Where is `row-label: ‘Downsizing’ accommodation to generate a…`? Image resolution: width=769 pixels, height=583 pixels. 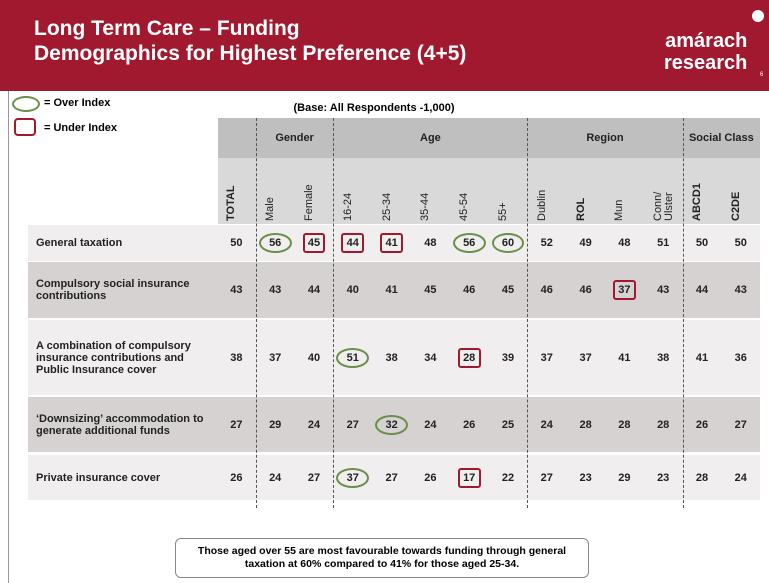
row-label: ‘Downsizing’ accommodation to generate a… is located at coordinates (120, 424).